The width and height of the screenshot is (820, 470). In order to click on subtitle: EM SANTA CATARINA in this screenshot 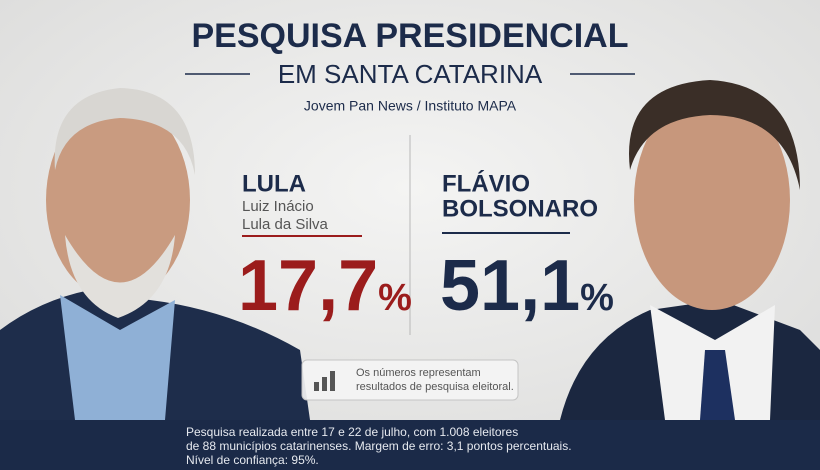, I will do `click(410, 74)`.